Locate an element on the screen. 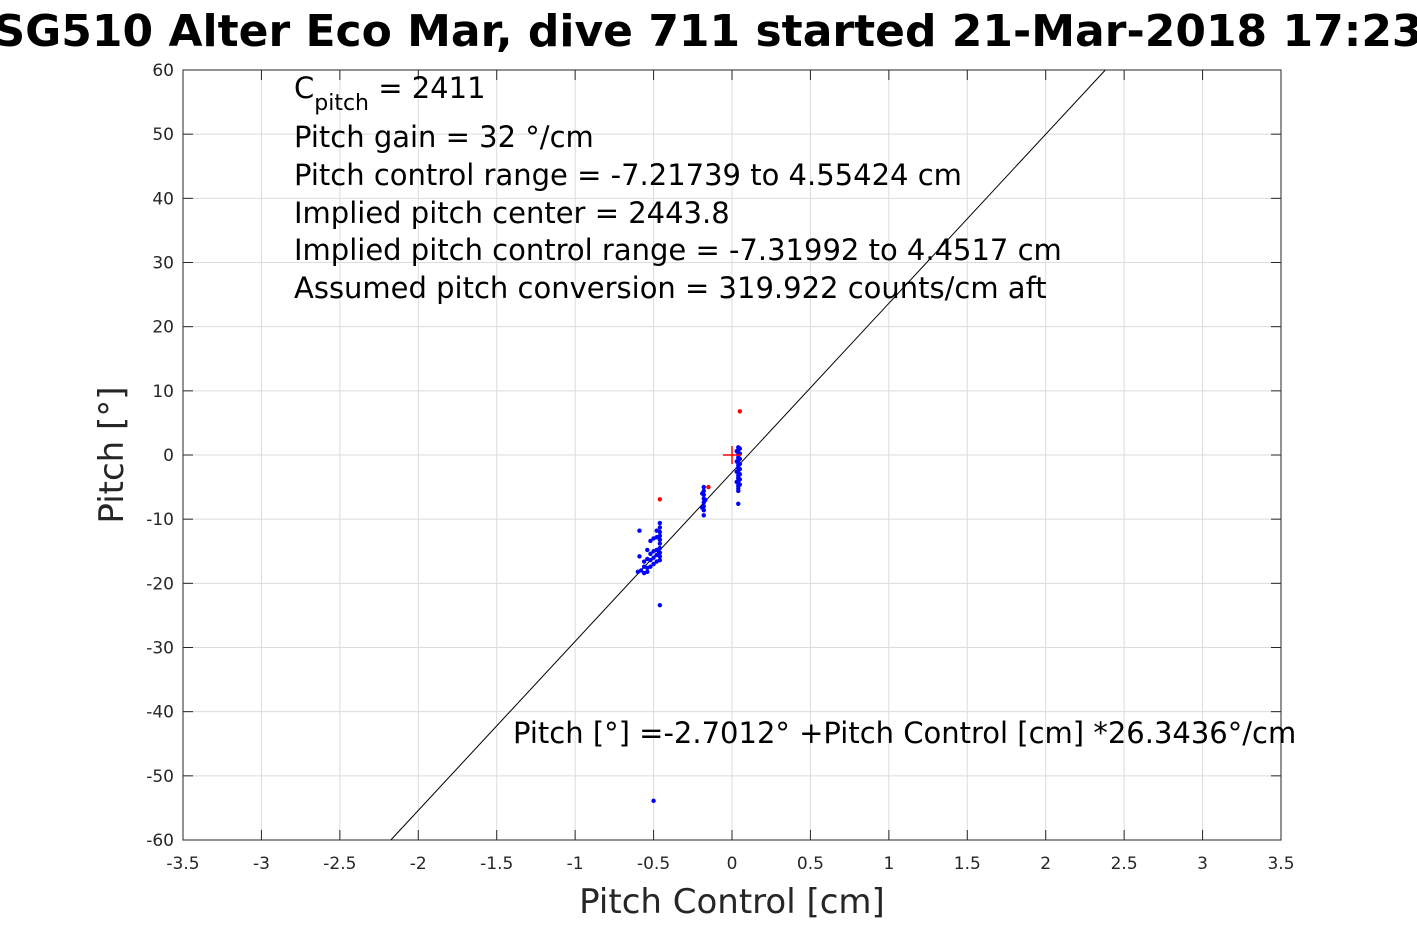 This screenshot has height=945, width=1417. y-tick-label: -50 is located at coordinates (160, 777).